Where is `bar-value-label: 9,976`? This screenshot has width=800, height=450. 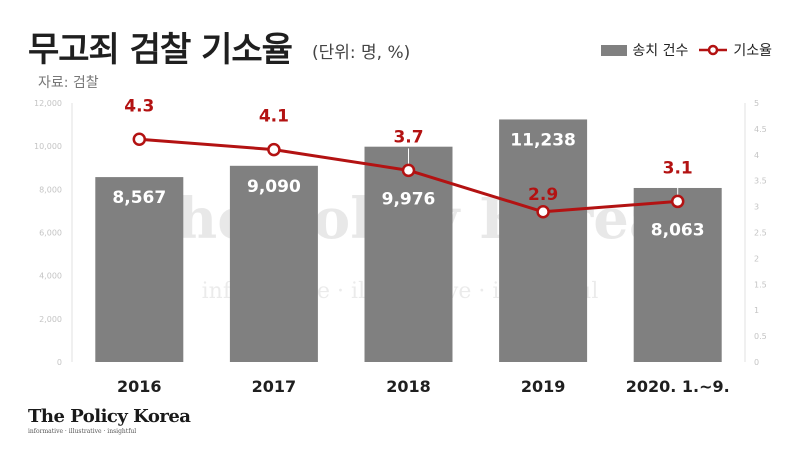 bar-value-label: 9,976 is located at coordinates (409, 199).